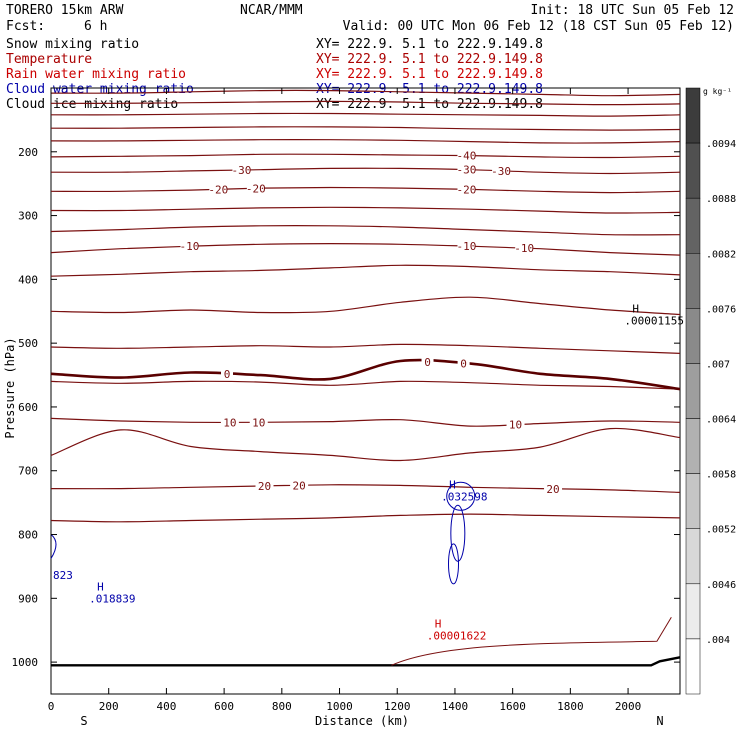 Image resolution: width=740 pixels, height=740 pixels. What do you see at coordinates (464, 497) in the screenshot?
I see `max-value-label: .032598` at bounding box center [464, 497].